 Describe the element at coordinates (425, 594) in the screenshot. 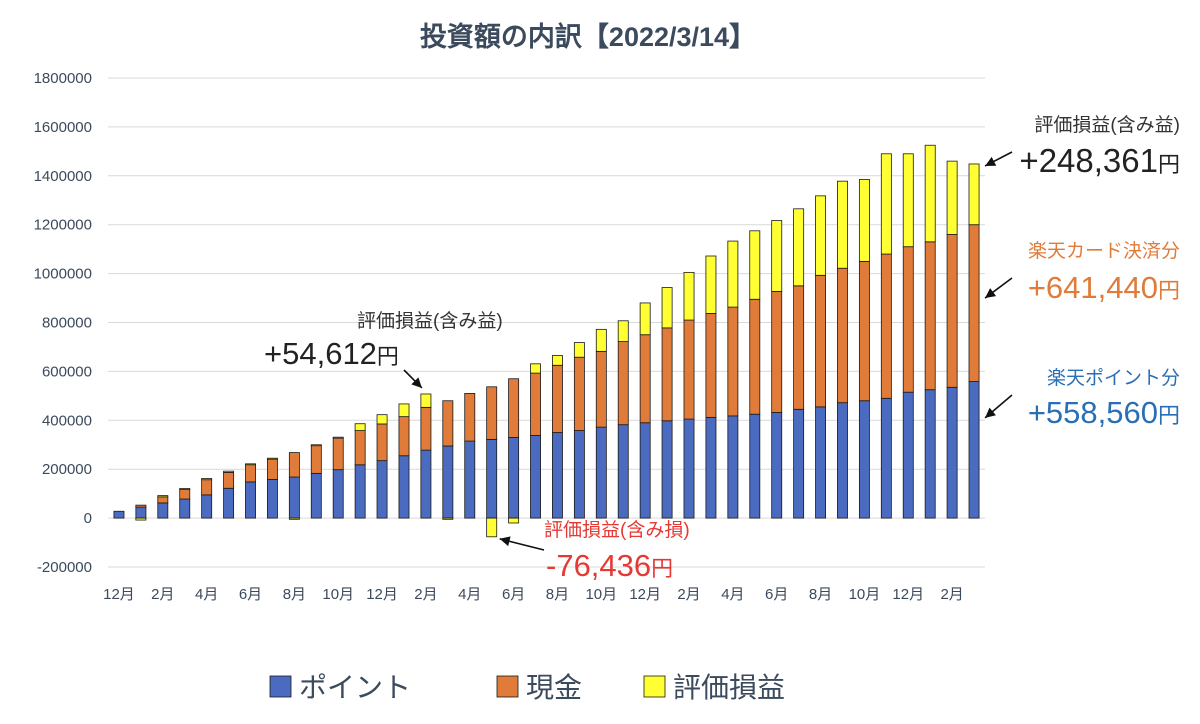

I see `x-tick-label: 2月` at that location.